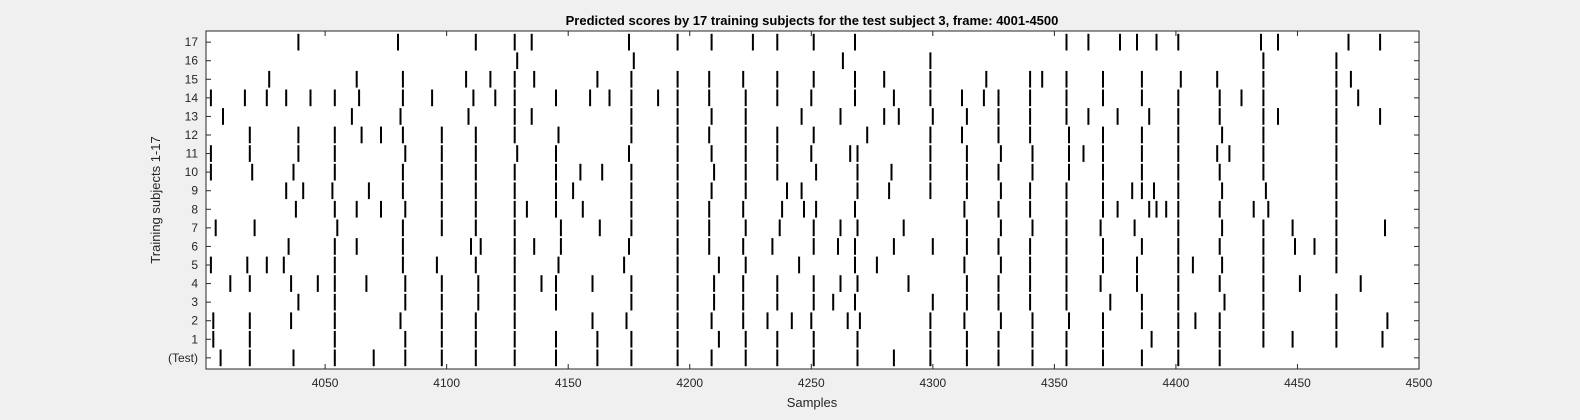 The image size is (1580, 420). What do you see at coordinates (194, 321) in the screenshot?
I see `y-tick-label: 2` at bounding box center [194, 321].